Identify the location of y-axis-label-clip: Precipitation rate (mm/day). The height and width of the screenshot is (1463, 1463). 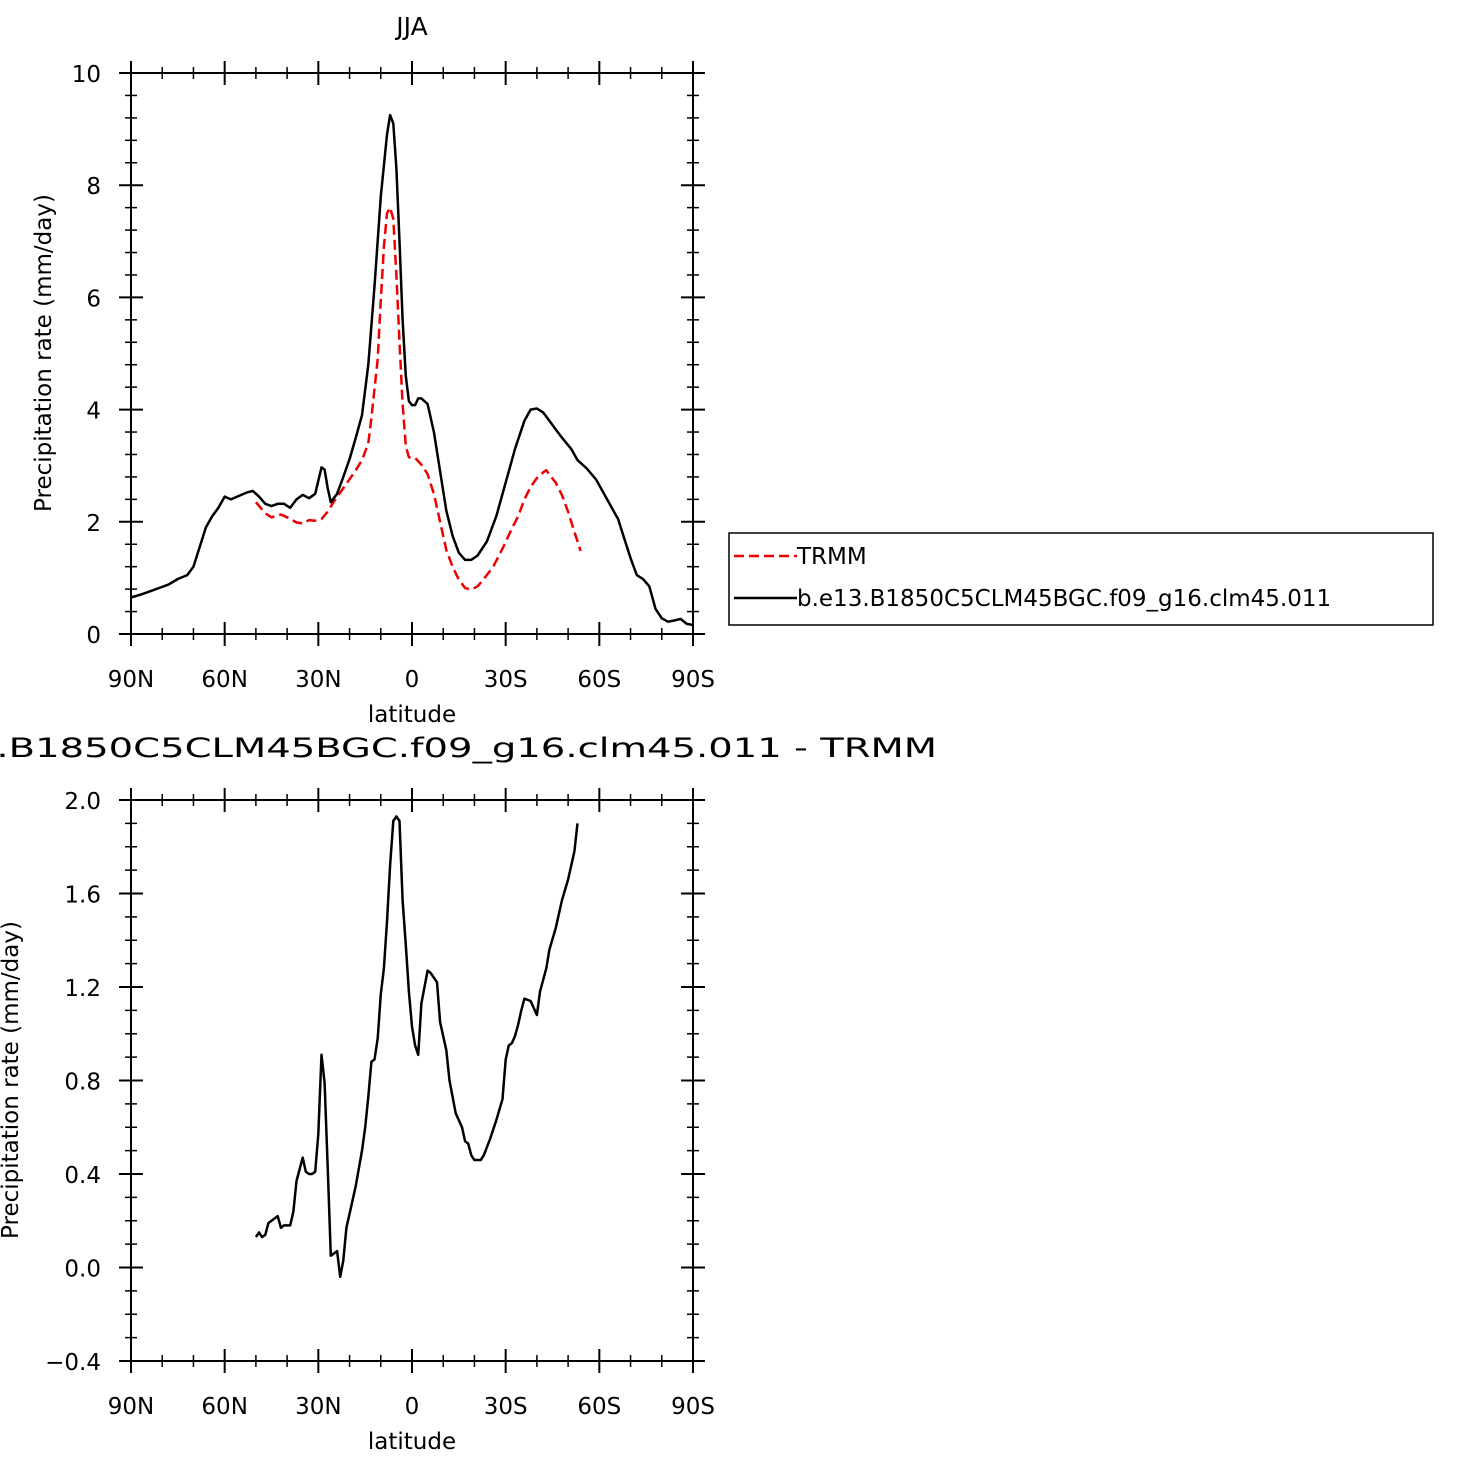
(12, 1080).